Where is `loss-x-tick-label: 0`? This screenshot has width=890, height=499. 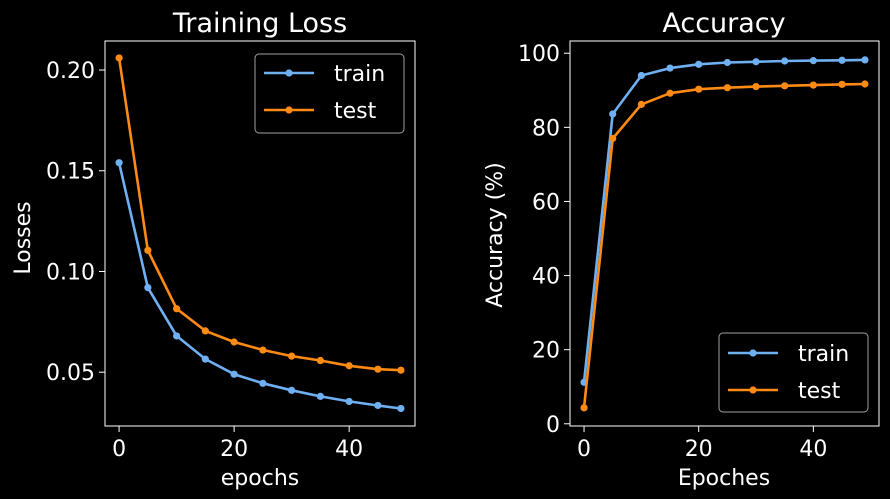 loss-x-tick-label: 0 is located at coordinates (119, 449).